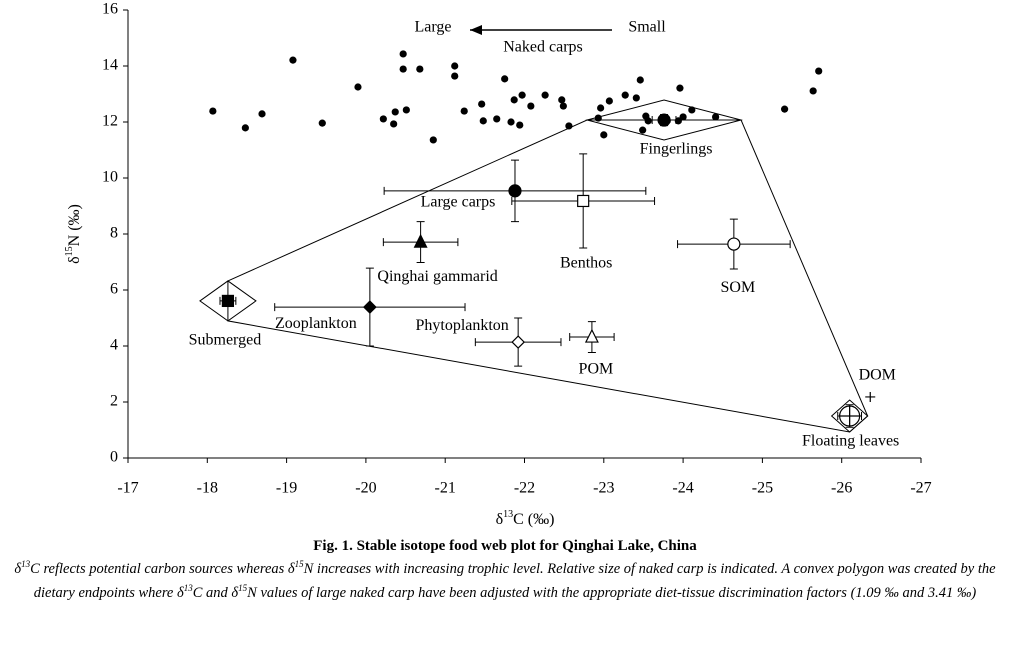 The height and width of the screenshot is (654, 1010). I want to click on y-tick-label: 16, so click(110, 9).